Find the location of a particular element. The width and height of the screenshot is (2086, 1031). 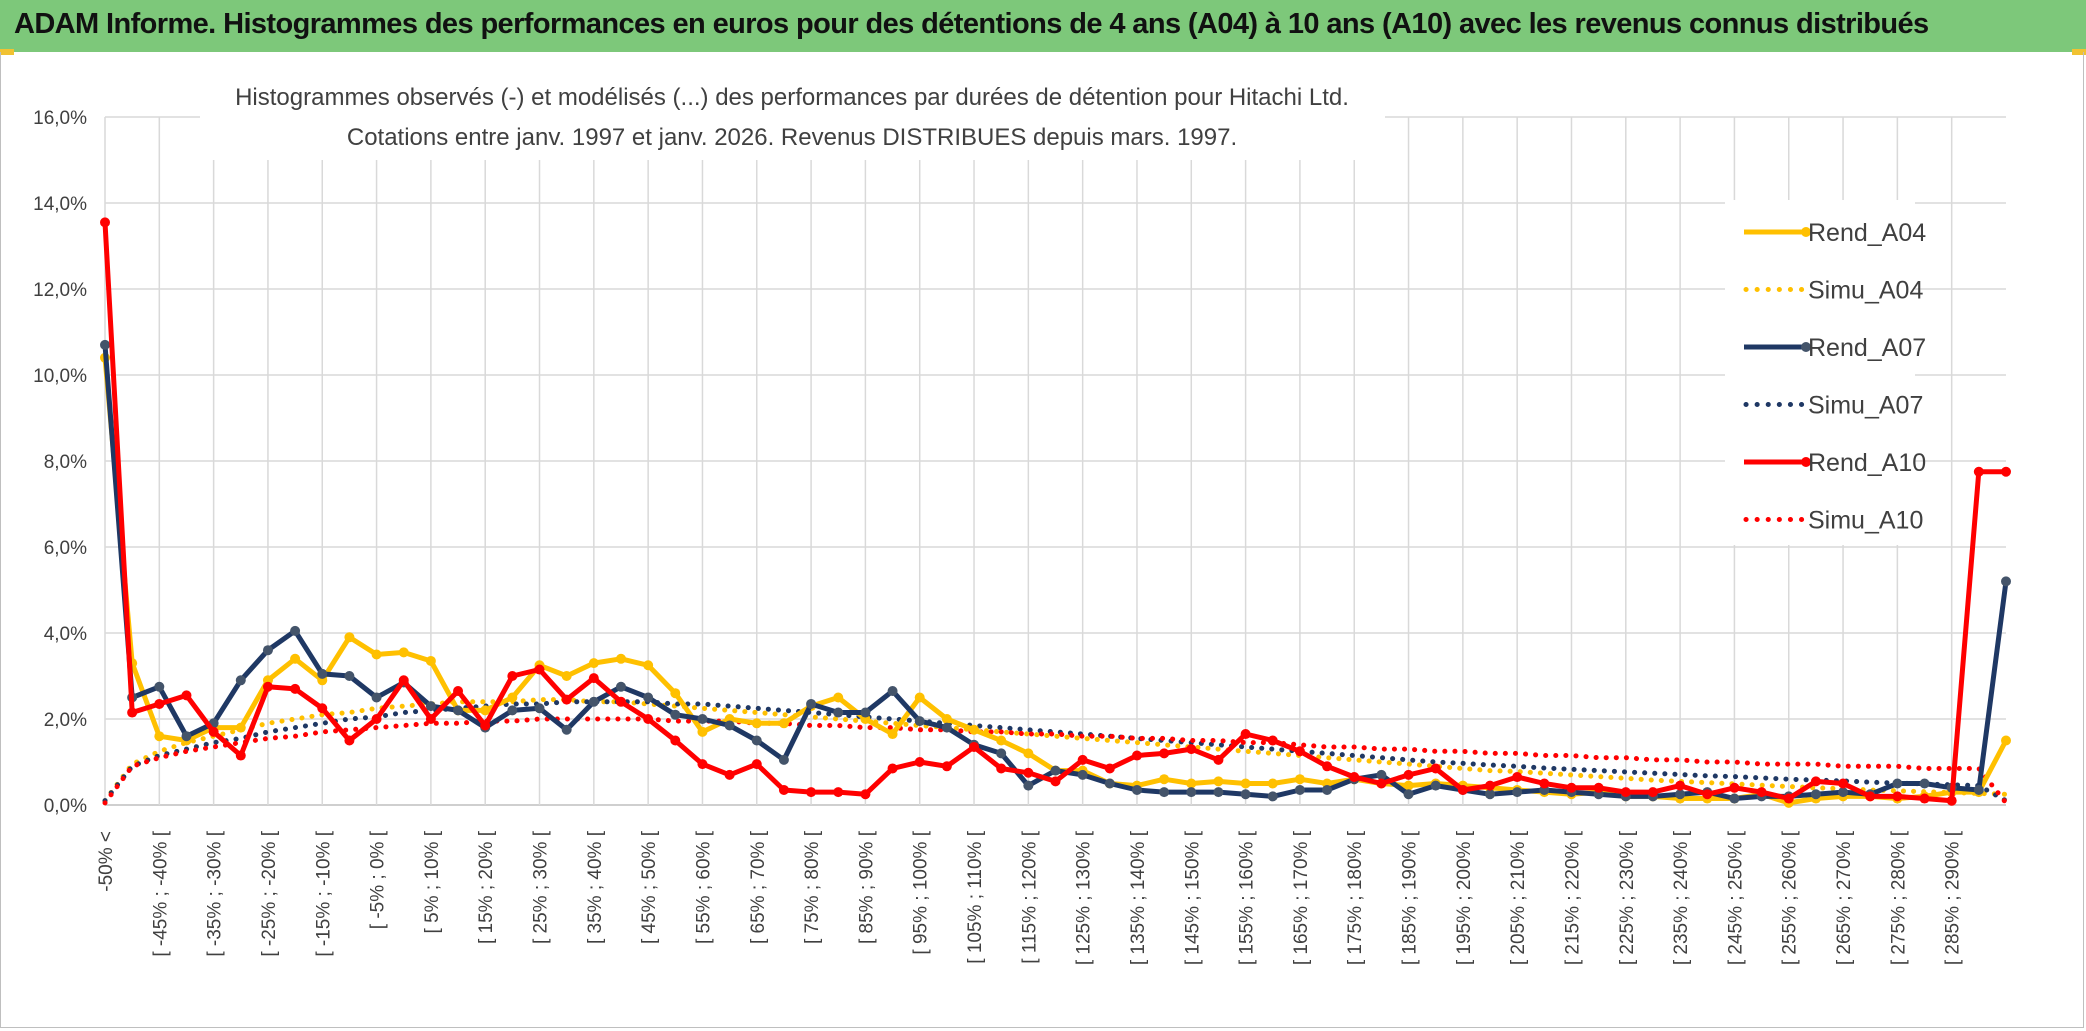

legend-item-simu-a04: Simu_A04 is located at coordinates (1833, 291).